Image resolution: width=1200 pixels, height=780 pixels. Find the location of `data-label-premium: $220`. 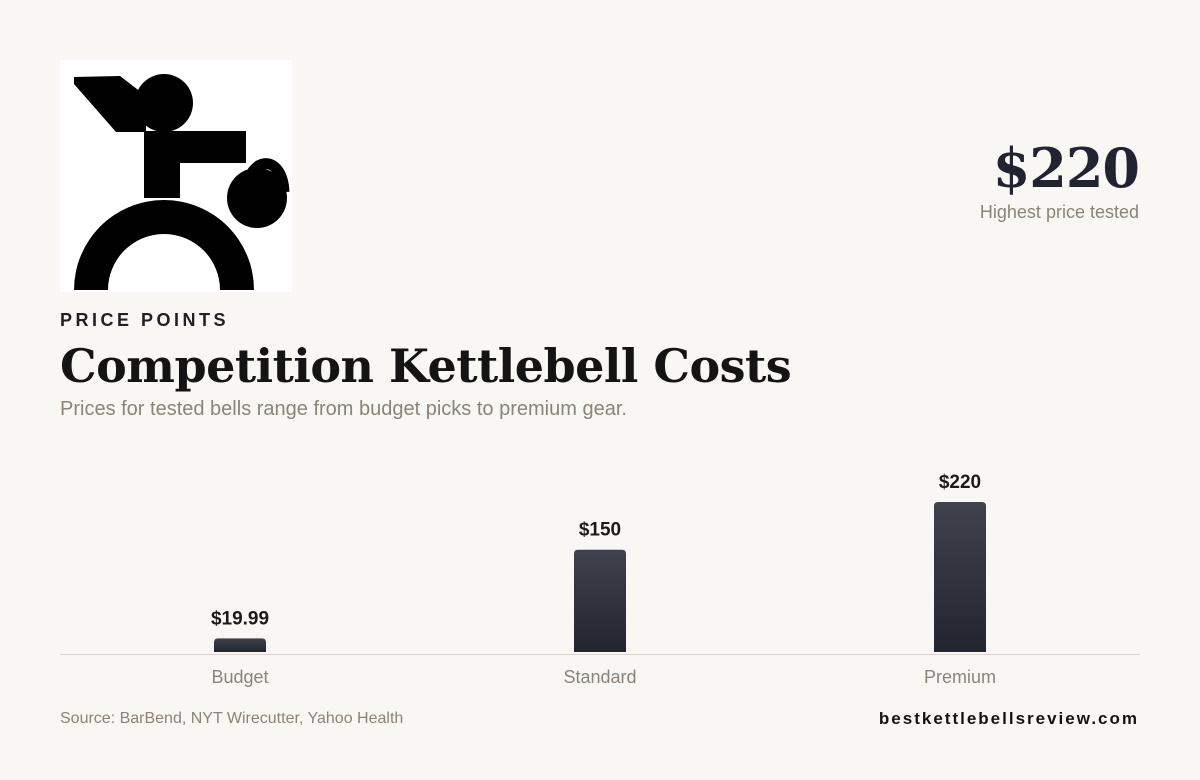

data-label-premium: $220 is located at coordinates (960, 482).